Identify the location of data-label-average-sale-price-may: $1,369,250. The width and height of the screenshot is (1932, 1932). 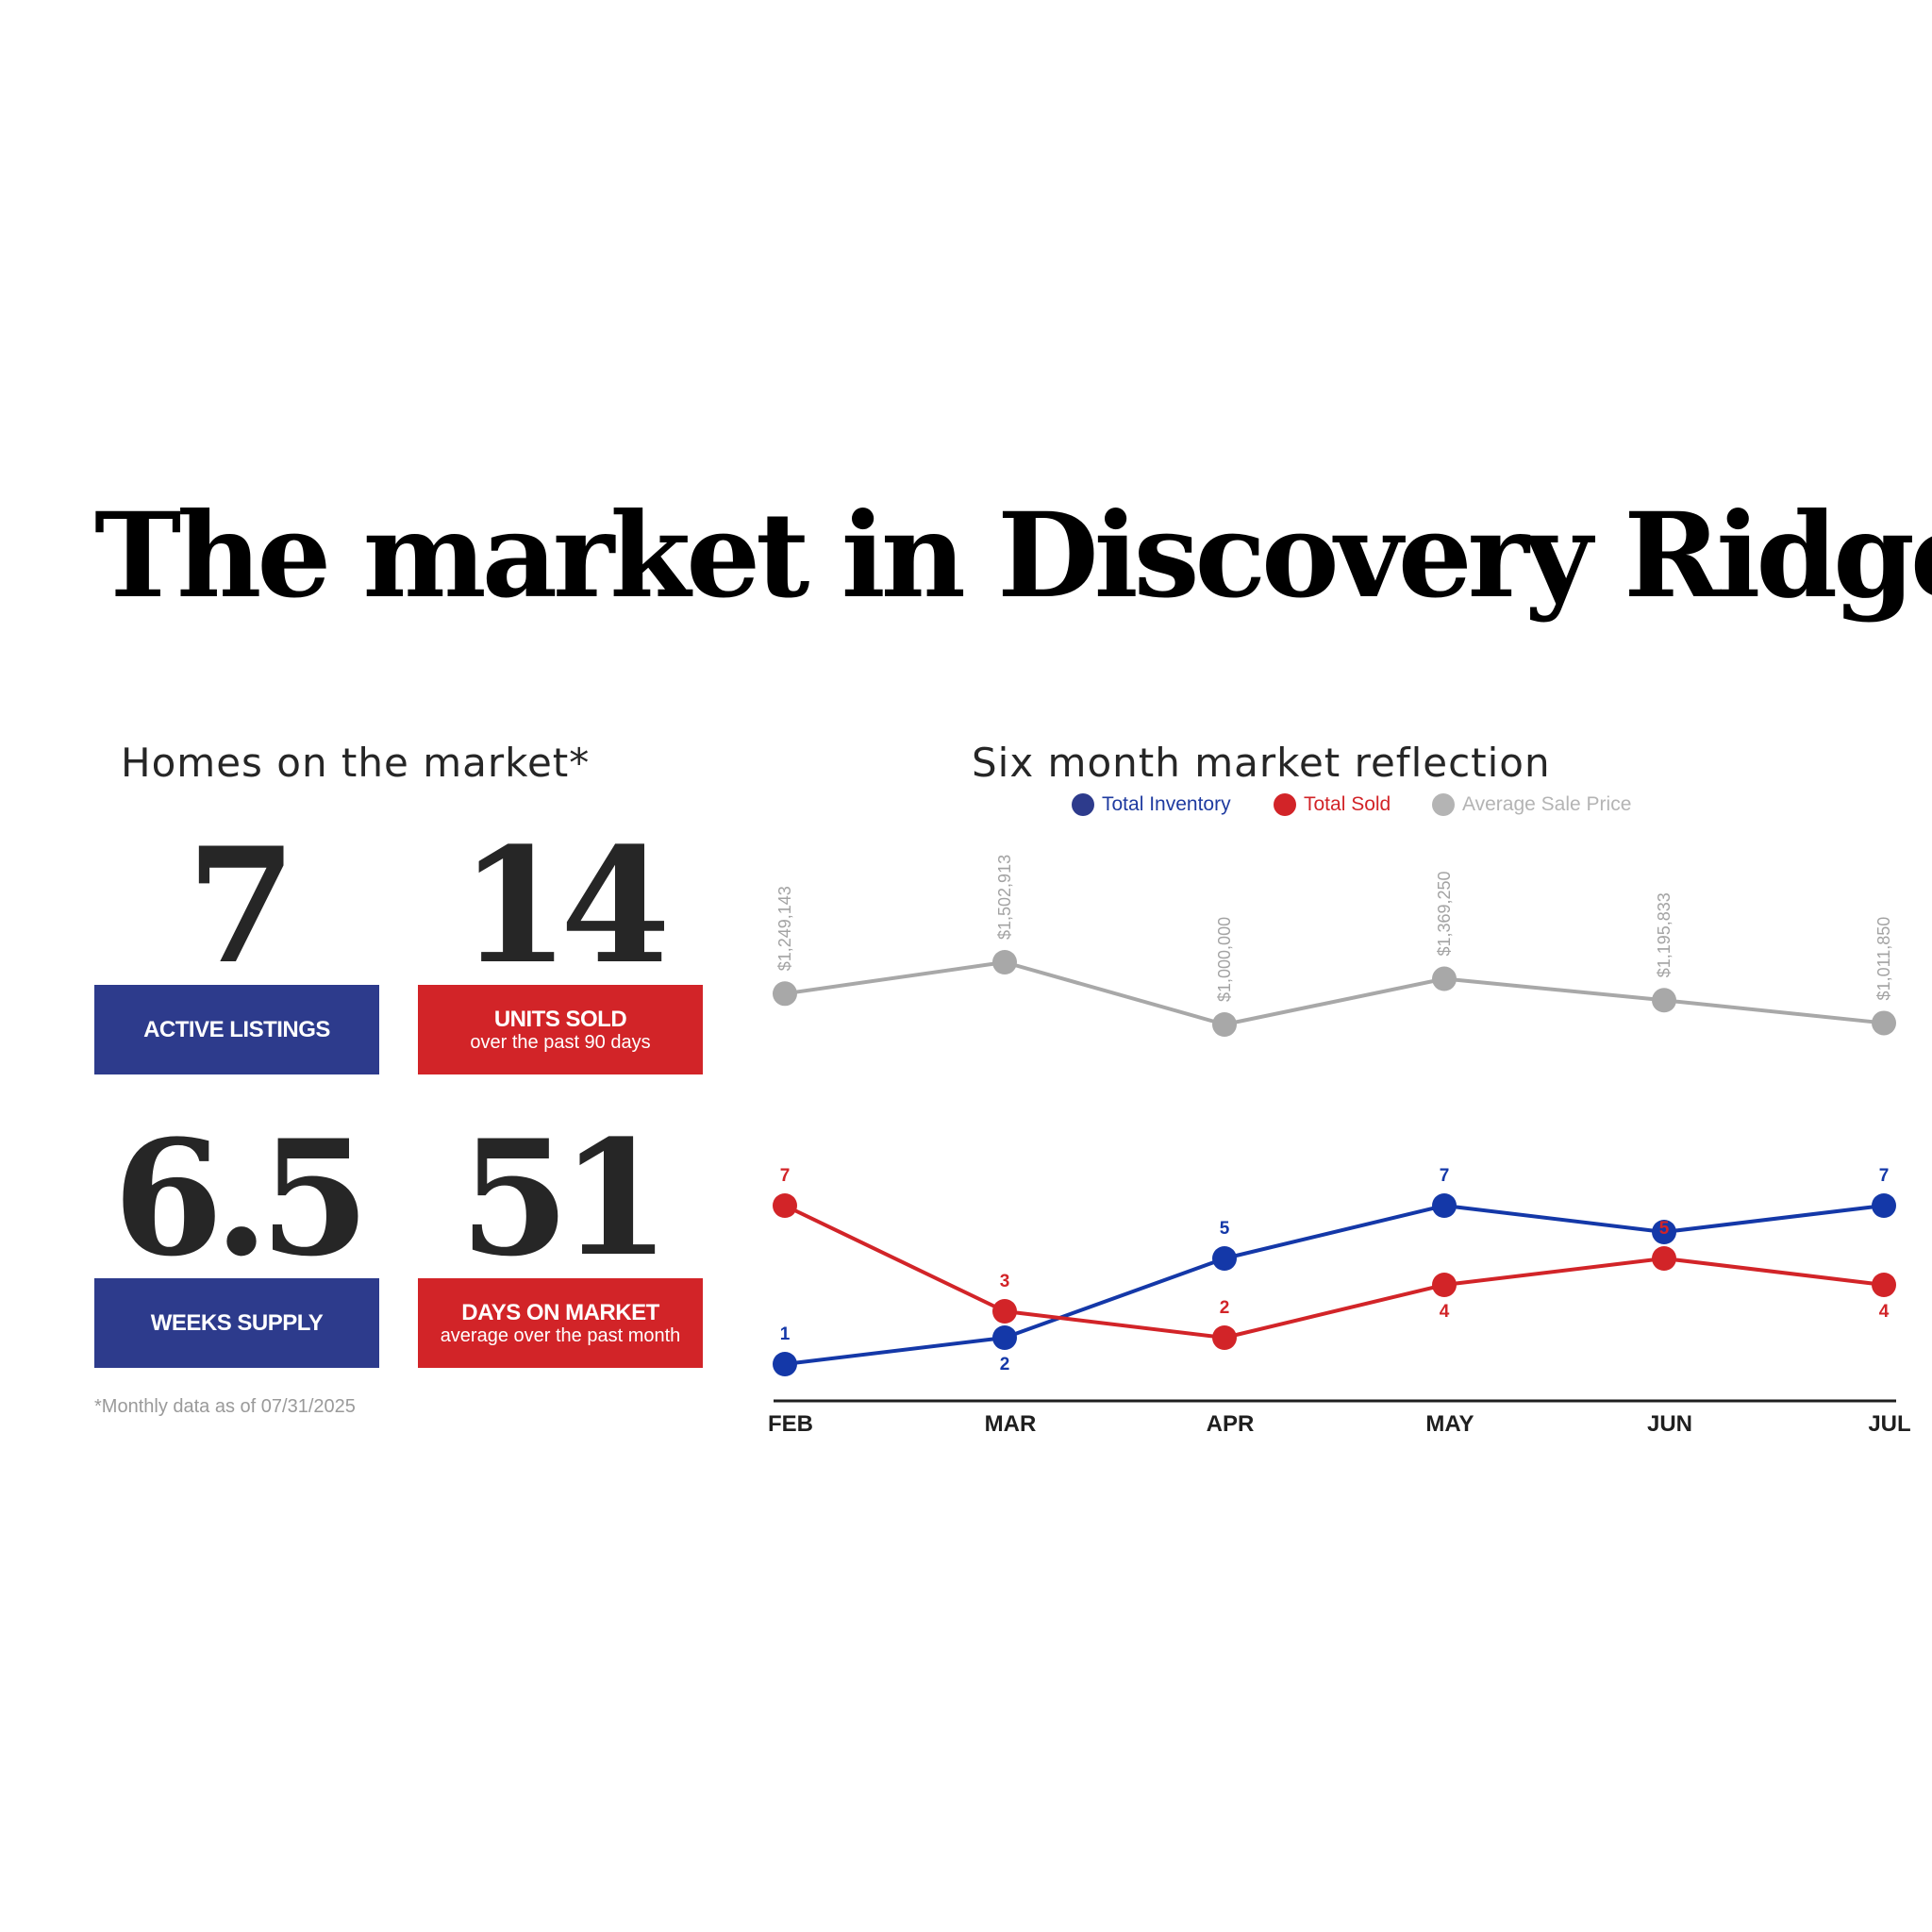
(1444, 914).